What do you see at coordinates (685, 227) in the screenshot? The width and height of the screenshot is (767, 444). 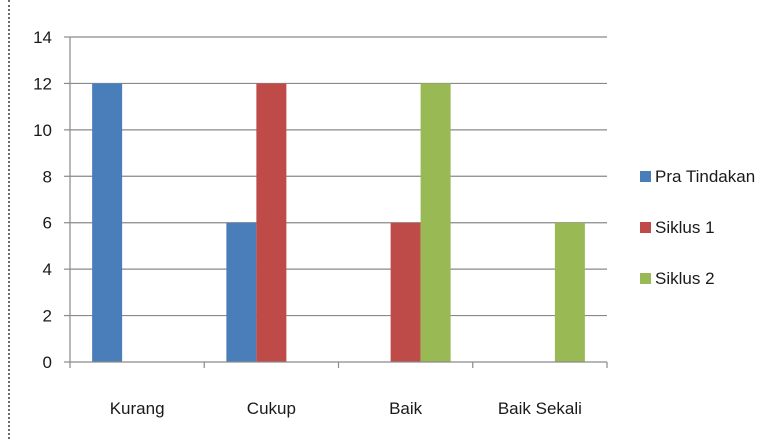 I see `legend-label: Siklus 1` at bounding box center [685, 227].